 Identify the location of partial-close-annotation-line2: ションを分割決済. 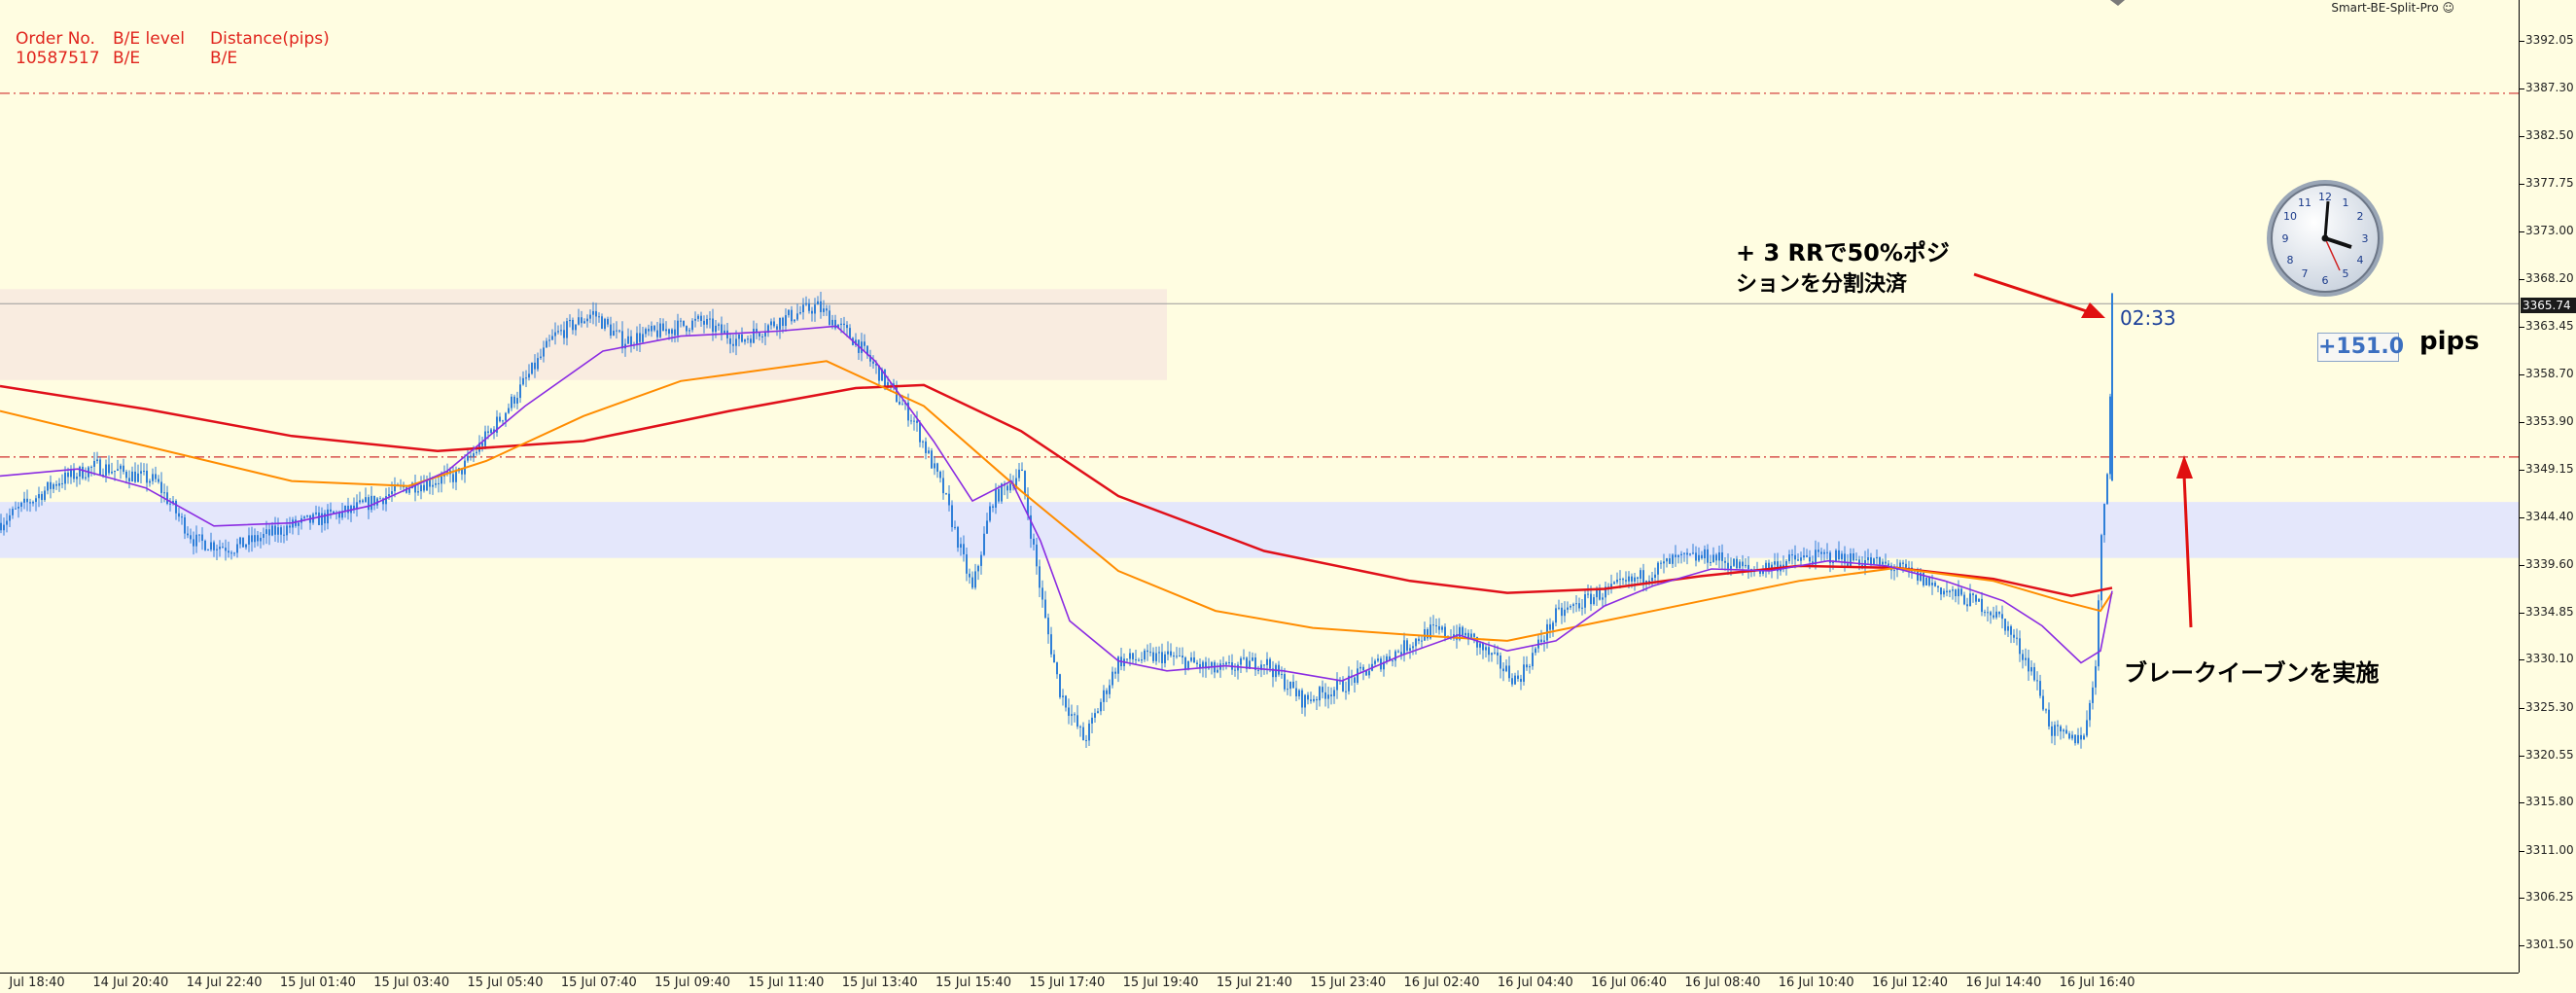
(1822, 284).